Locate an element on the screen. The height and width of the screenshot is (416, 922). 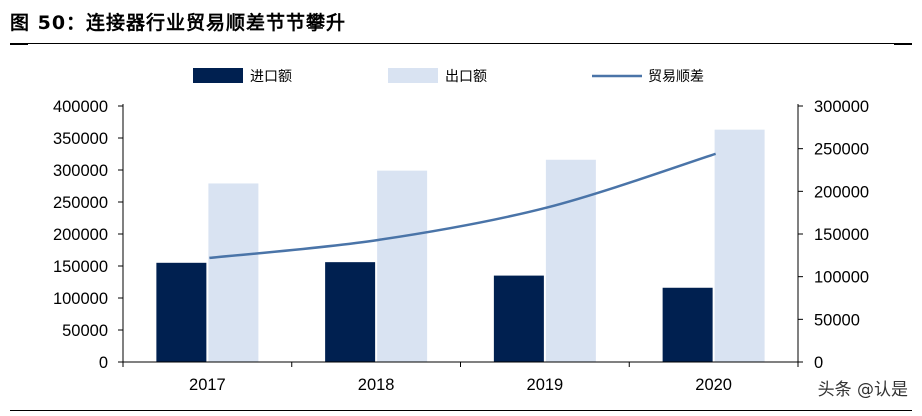
bar-import-2020 is located at coordinates (687, 324).